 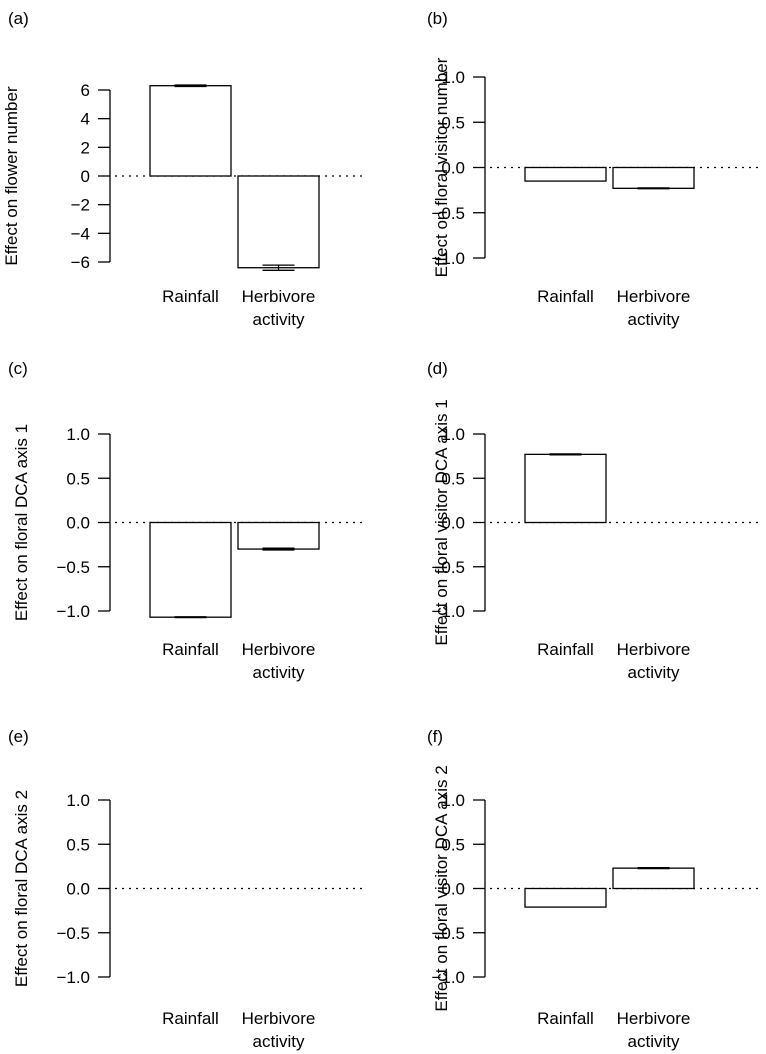 I want to click on y-tick-label: −4, so click(x=80, y=233).